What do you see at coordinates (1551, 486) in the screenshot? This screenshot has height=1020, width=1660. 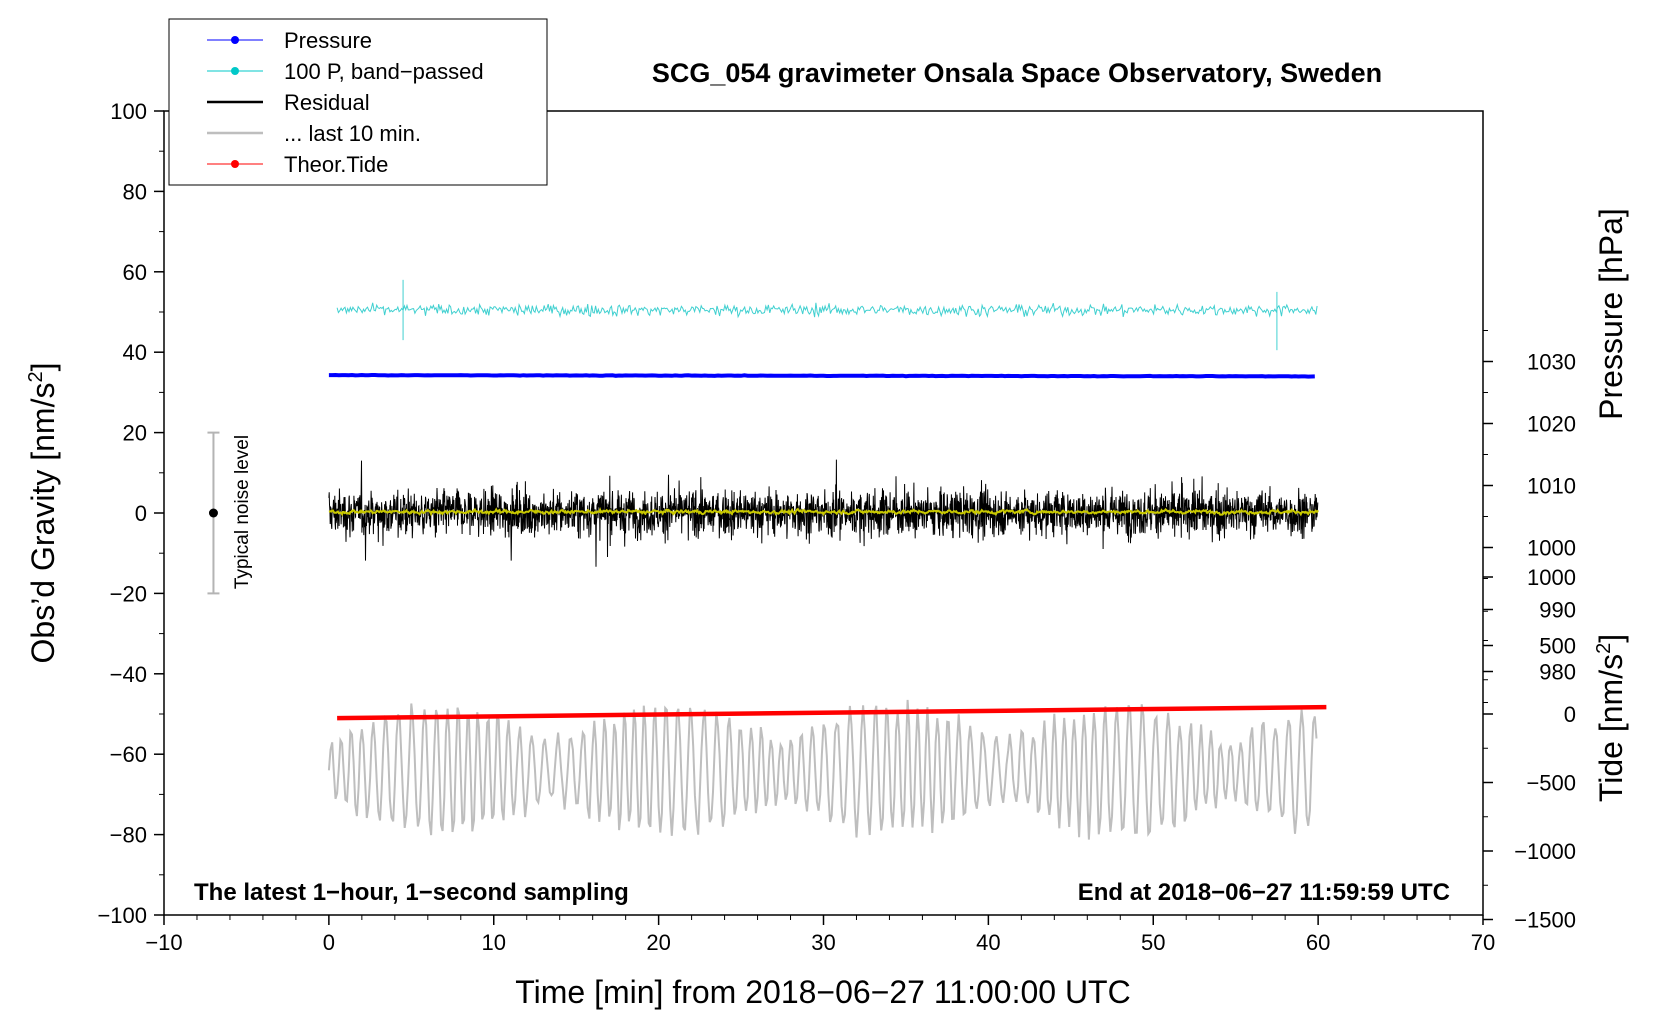 I see `pressure-tick-label: 1010` at bounding box center [1551, 486].